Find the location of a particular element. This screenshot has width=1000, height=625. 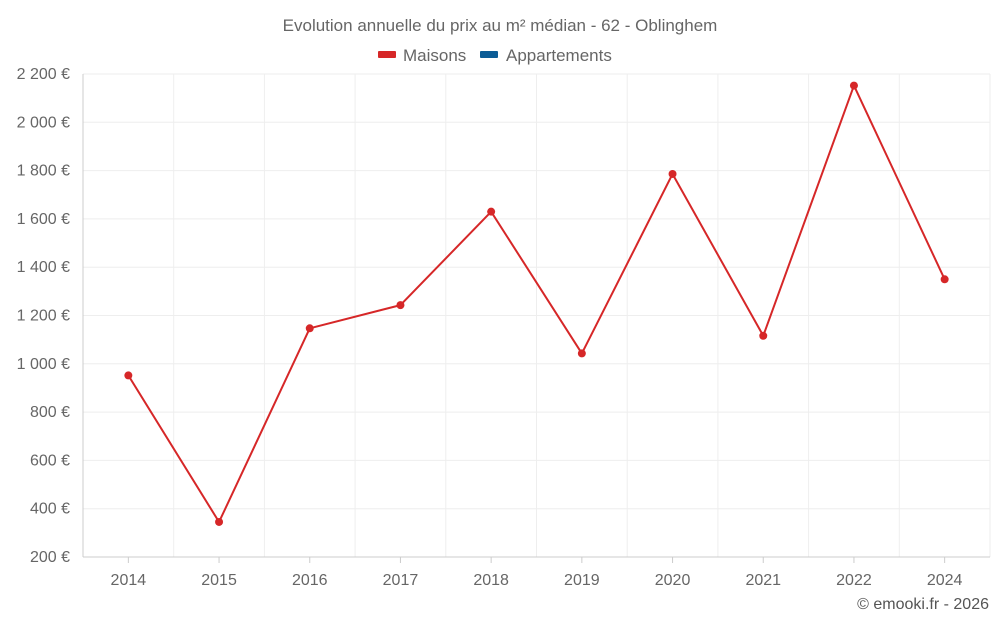

x-tick-label: 2024 is located at coordinates (945, 580).